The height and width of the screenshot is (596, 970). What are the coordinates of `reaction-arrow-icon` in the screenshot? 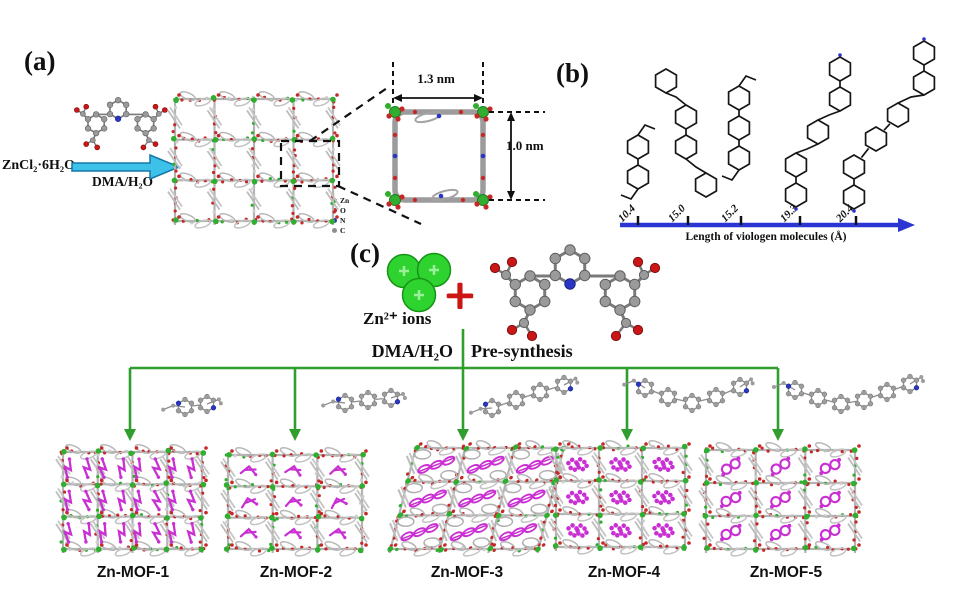 It's located at (126, 167).